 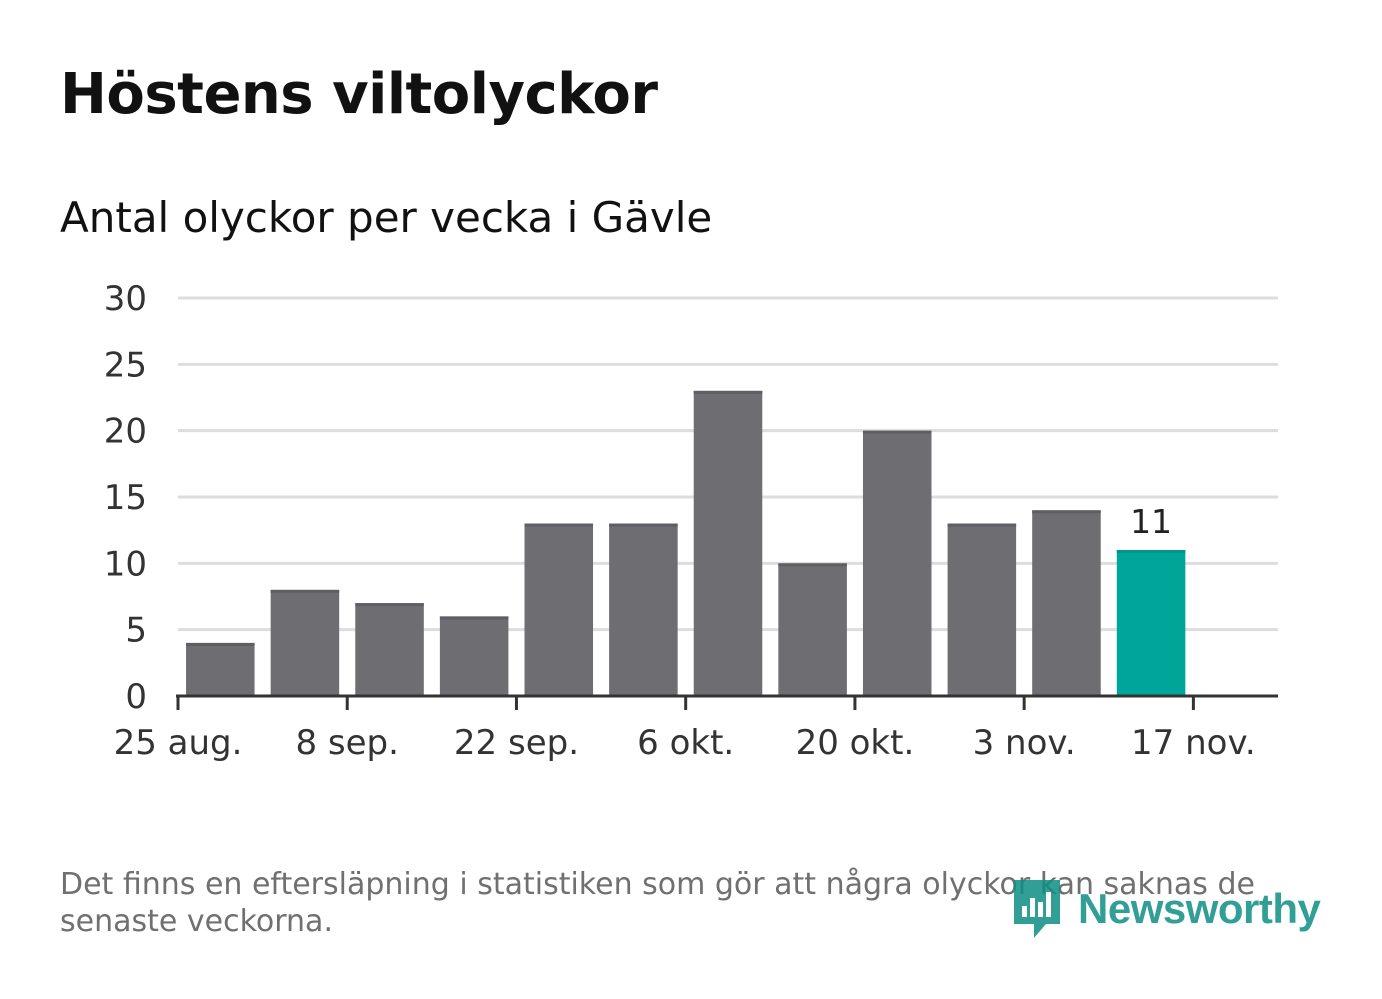 I want to click on data-labels: 11, so click(x=1151, y=521).